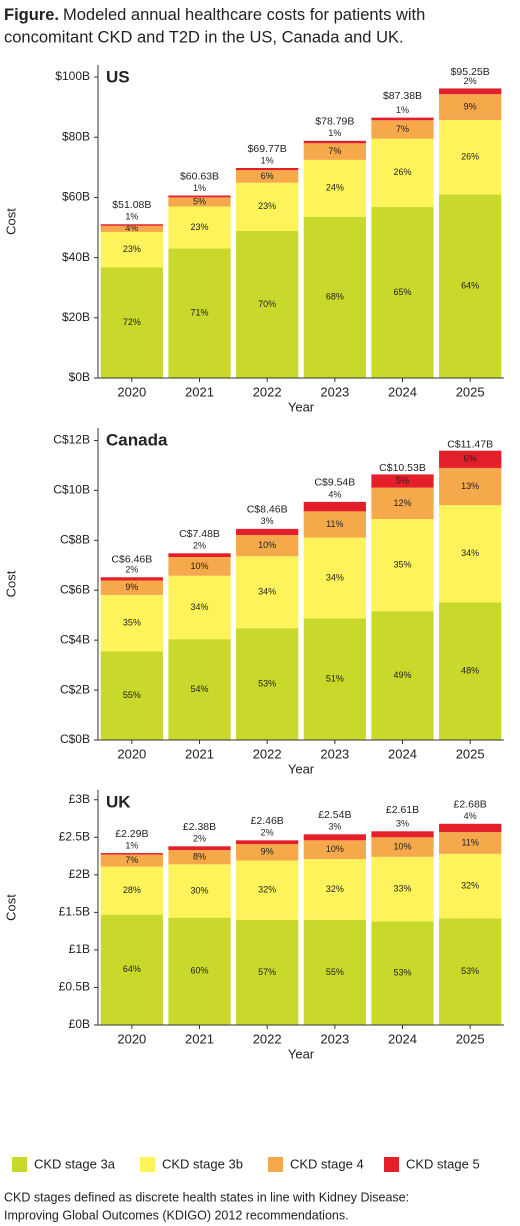  Describe the element at coordinates (402, 1038) in the screenshot. I see `x-tick-label: 2024` at that location.